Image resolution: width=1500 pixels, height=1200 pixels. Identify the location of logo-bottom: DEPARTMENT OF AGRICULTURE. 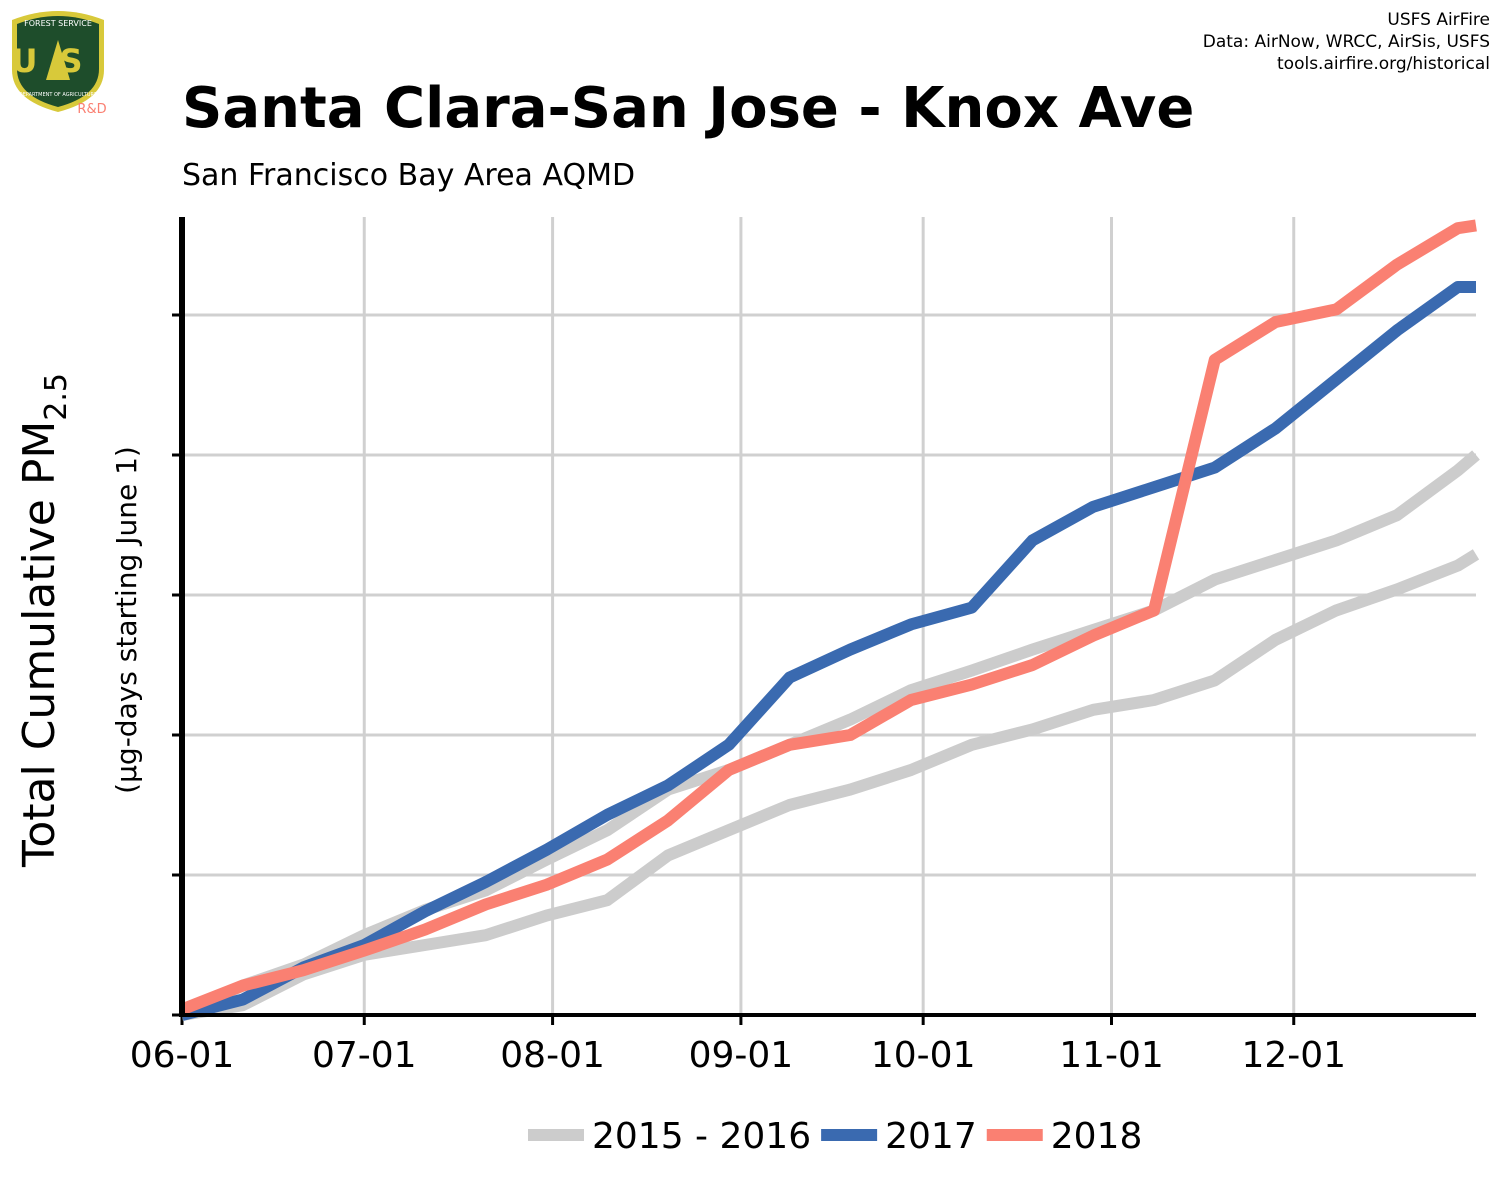
(58, 95).